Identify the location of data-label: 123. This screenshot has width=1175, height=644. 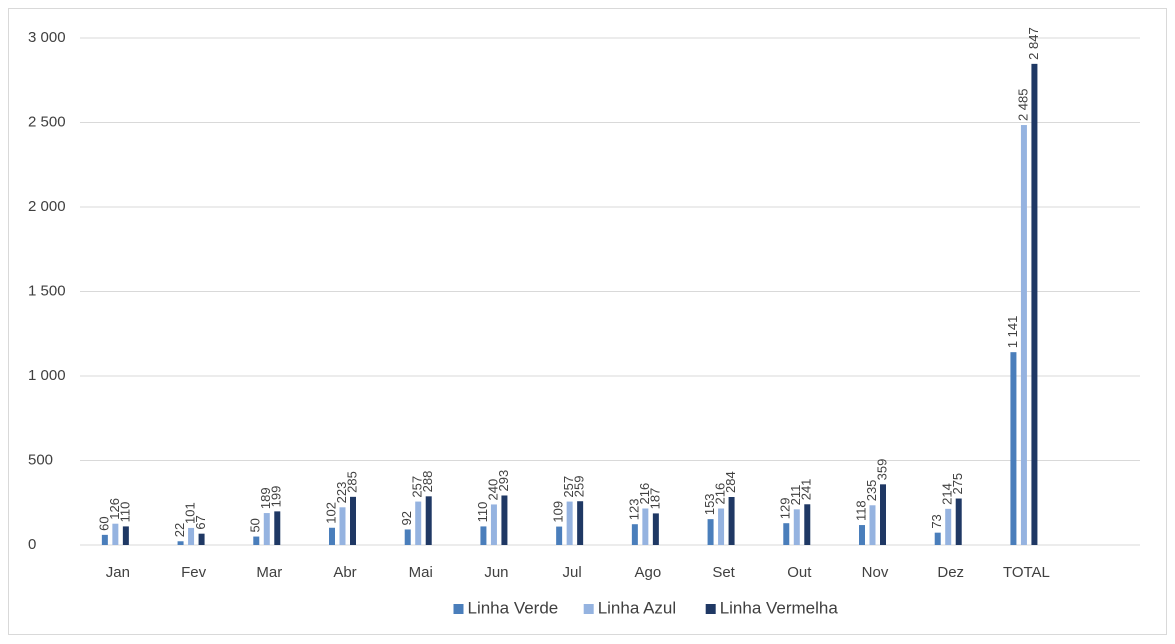
(633, 510).